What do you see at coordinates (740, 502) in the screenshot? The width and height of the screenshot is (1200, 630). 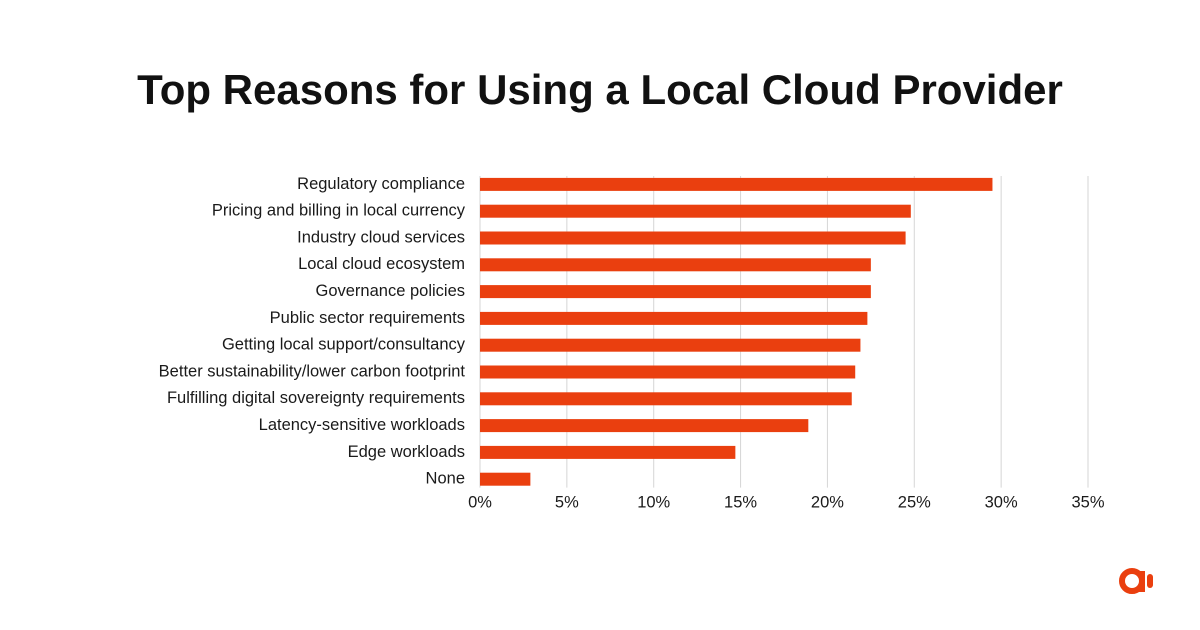 I see `x-tick-label: 15%` at bounding box center [740, 502].